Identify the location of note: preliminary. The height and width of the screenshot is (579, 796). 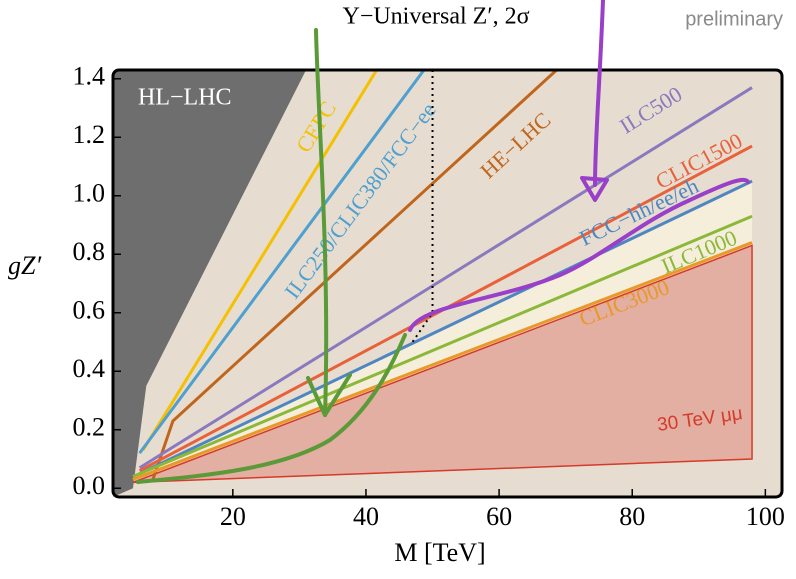
(734, 19).